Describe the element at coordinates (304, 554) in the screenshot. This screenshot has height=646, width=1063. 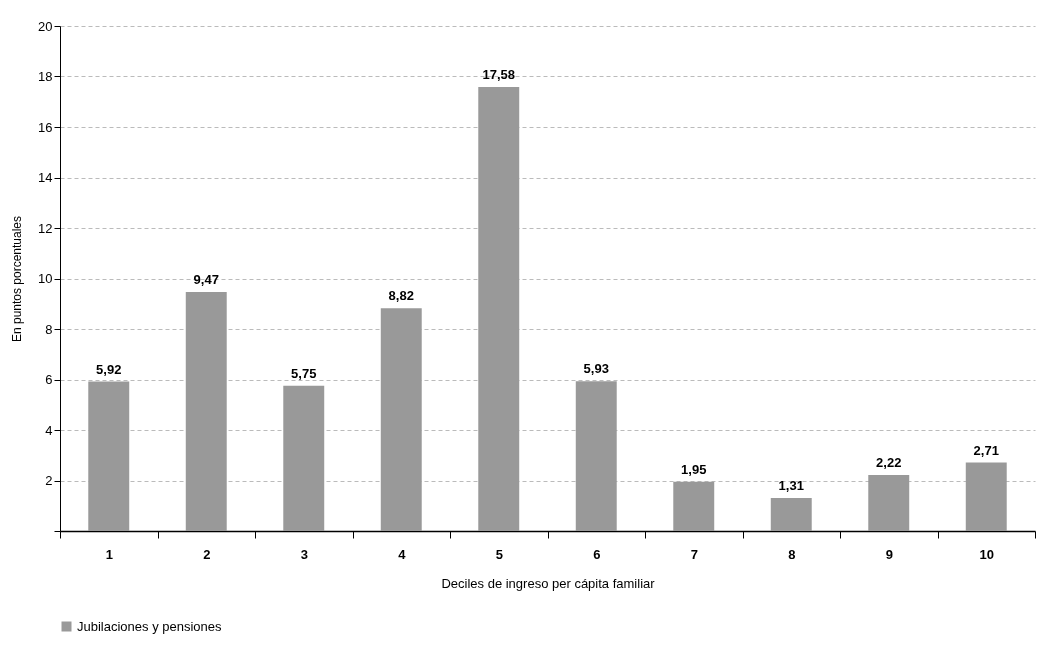
I see `x-tick-label: 3` at that location.